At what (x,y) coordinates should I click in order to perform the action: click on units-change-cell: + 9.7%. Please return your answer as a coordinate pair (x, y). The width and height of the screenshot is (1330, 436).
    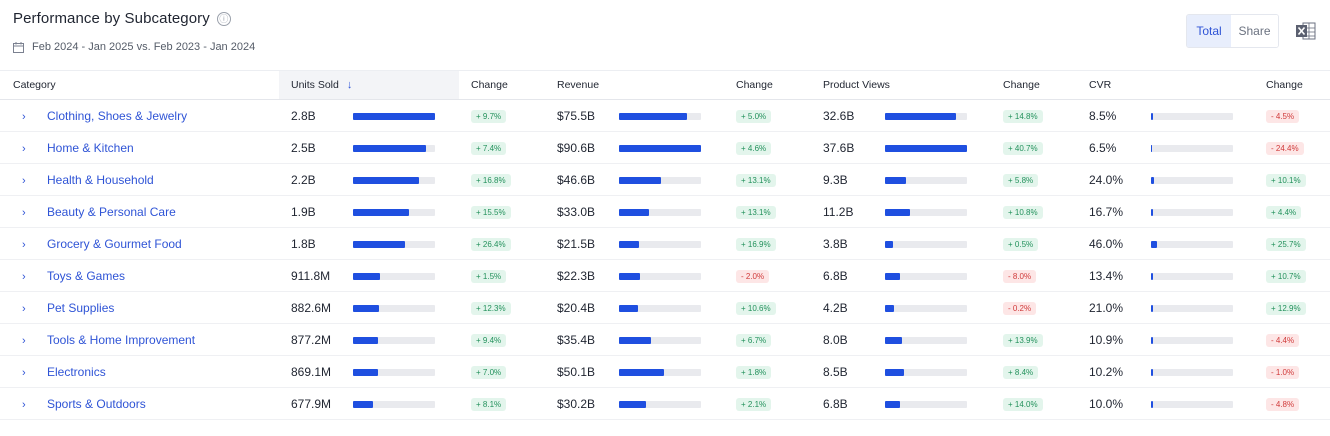
    Looking at the image, I should click on (502, 115).